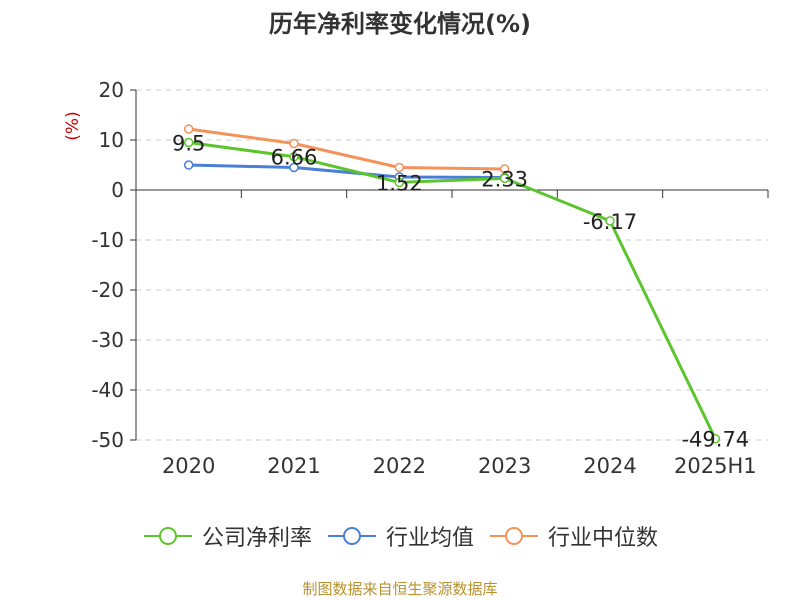  Describe the element at coordinates (429, 538) in the screenshot. I see `legend-label-industry-avg: 行业均值` at that location.